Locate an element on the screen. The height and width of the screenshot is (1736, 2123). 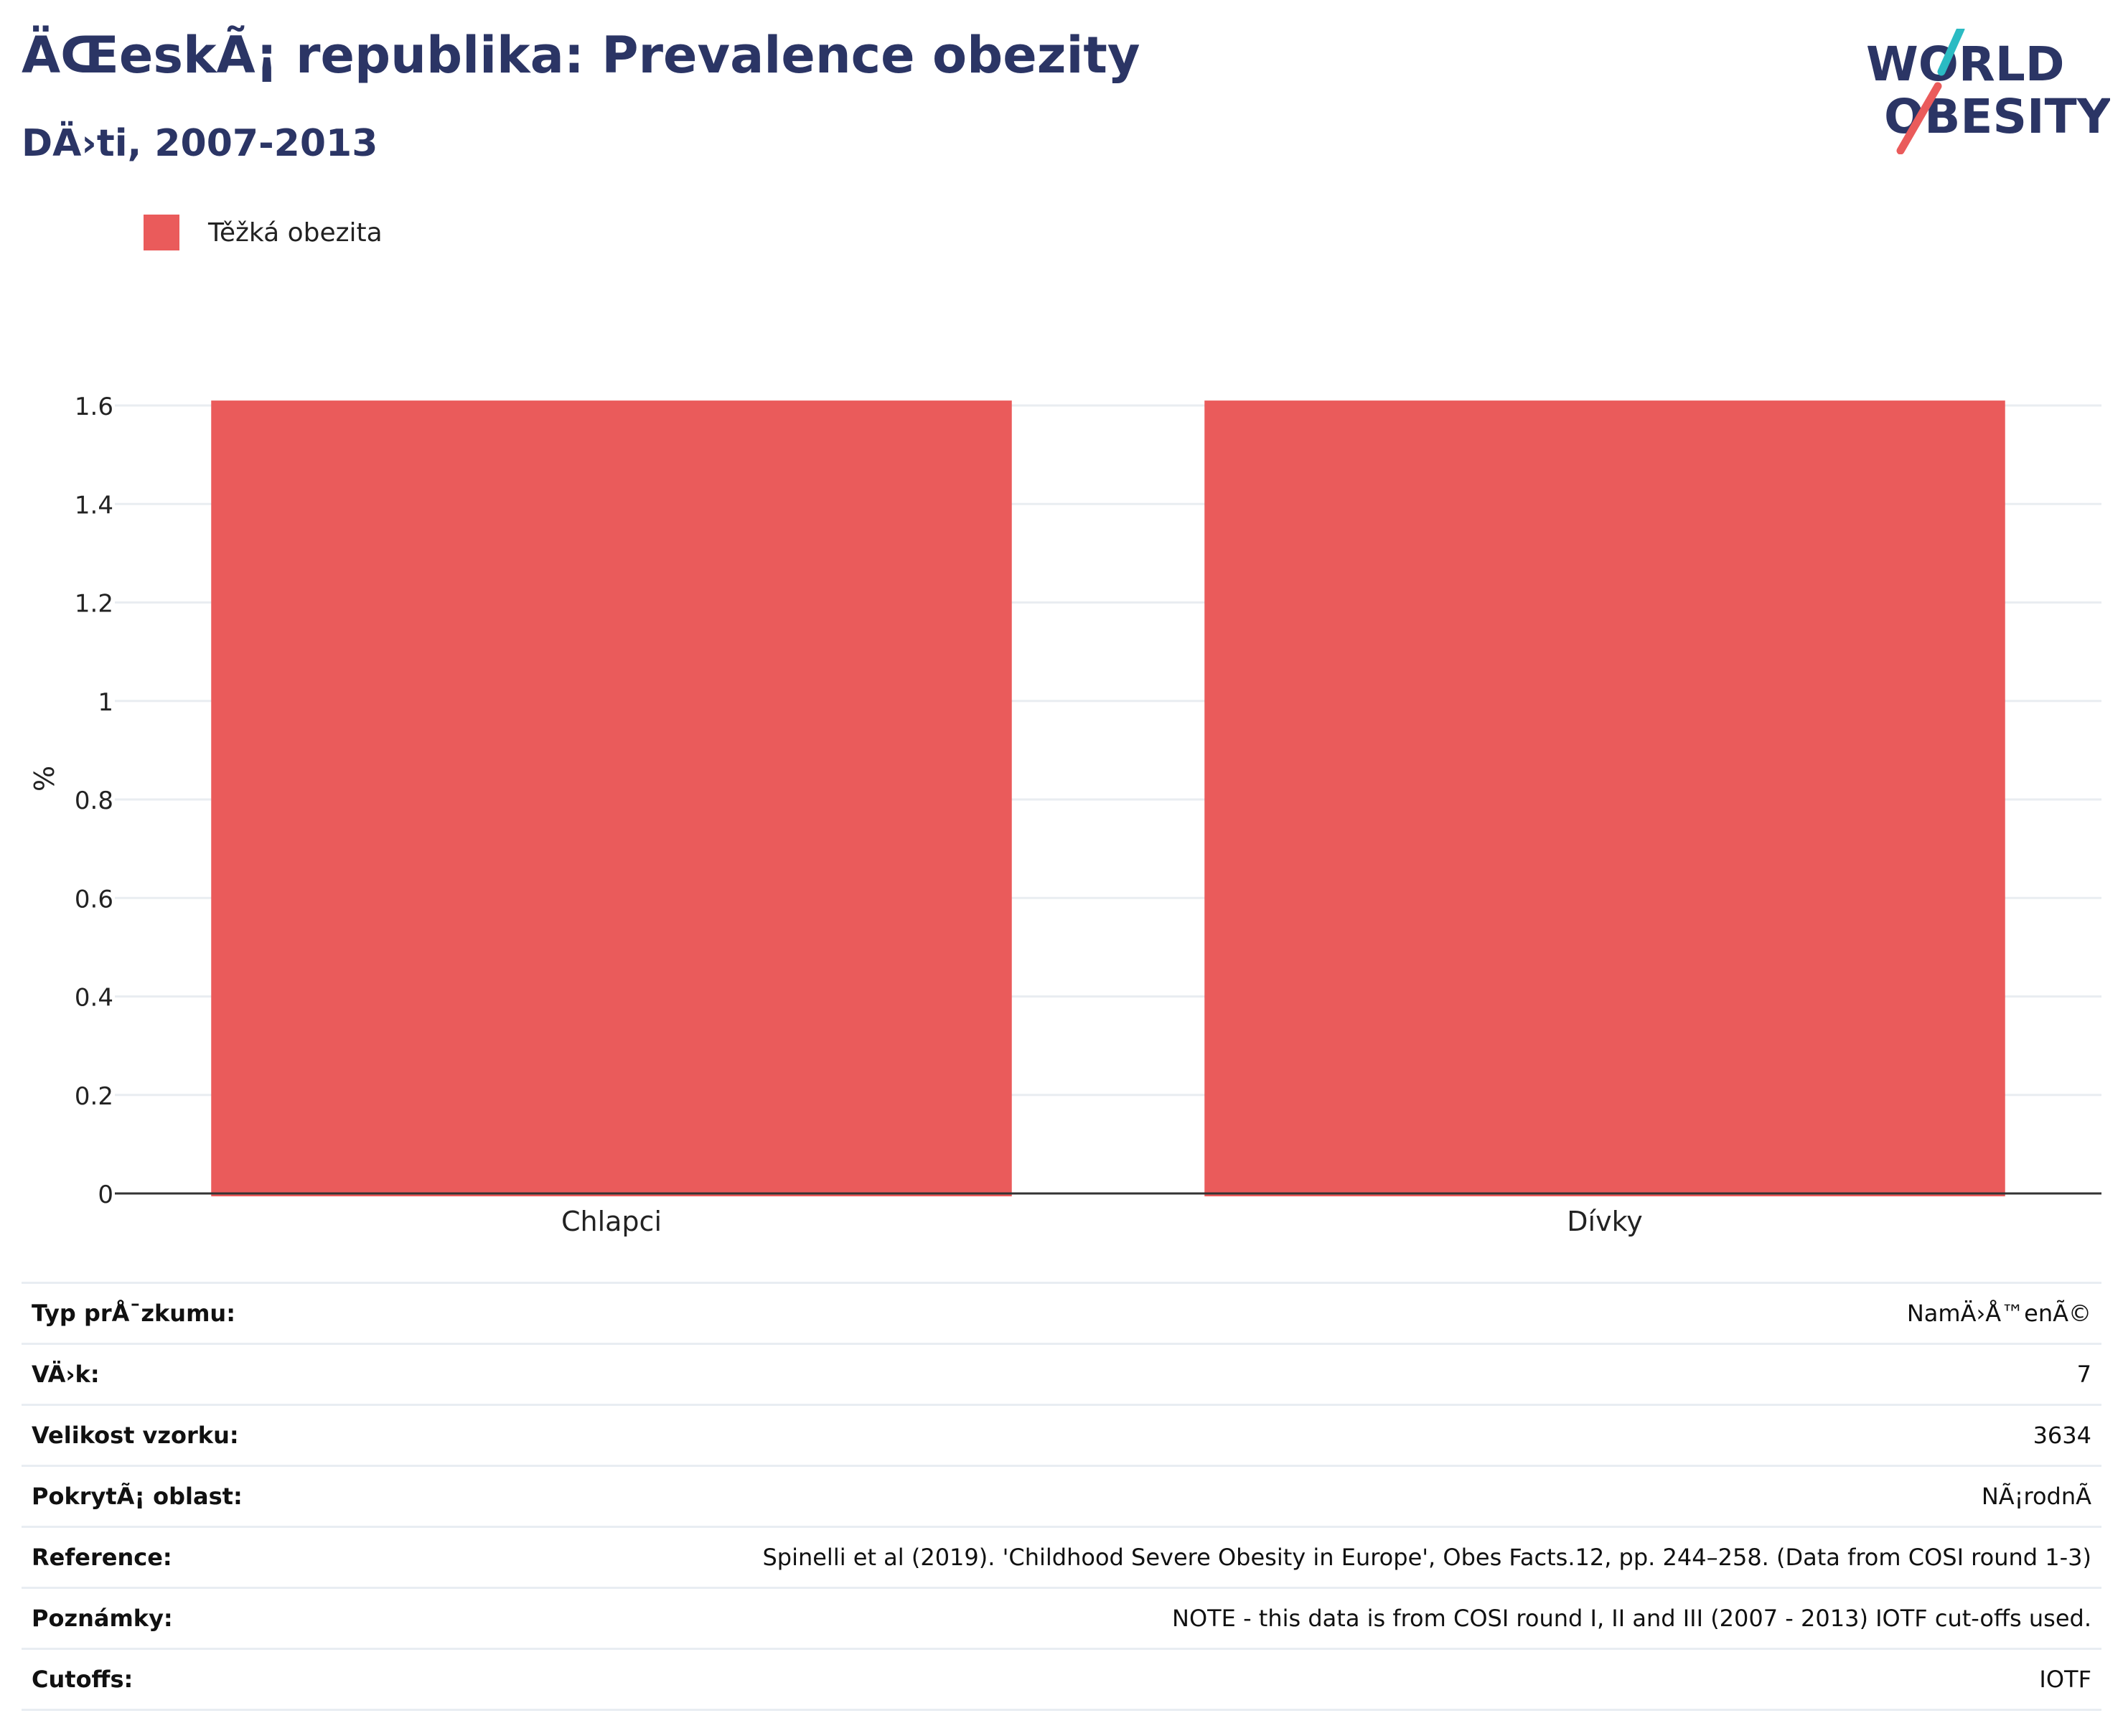
y-tick-label: 0.8 is located at coordinates (94, 801).